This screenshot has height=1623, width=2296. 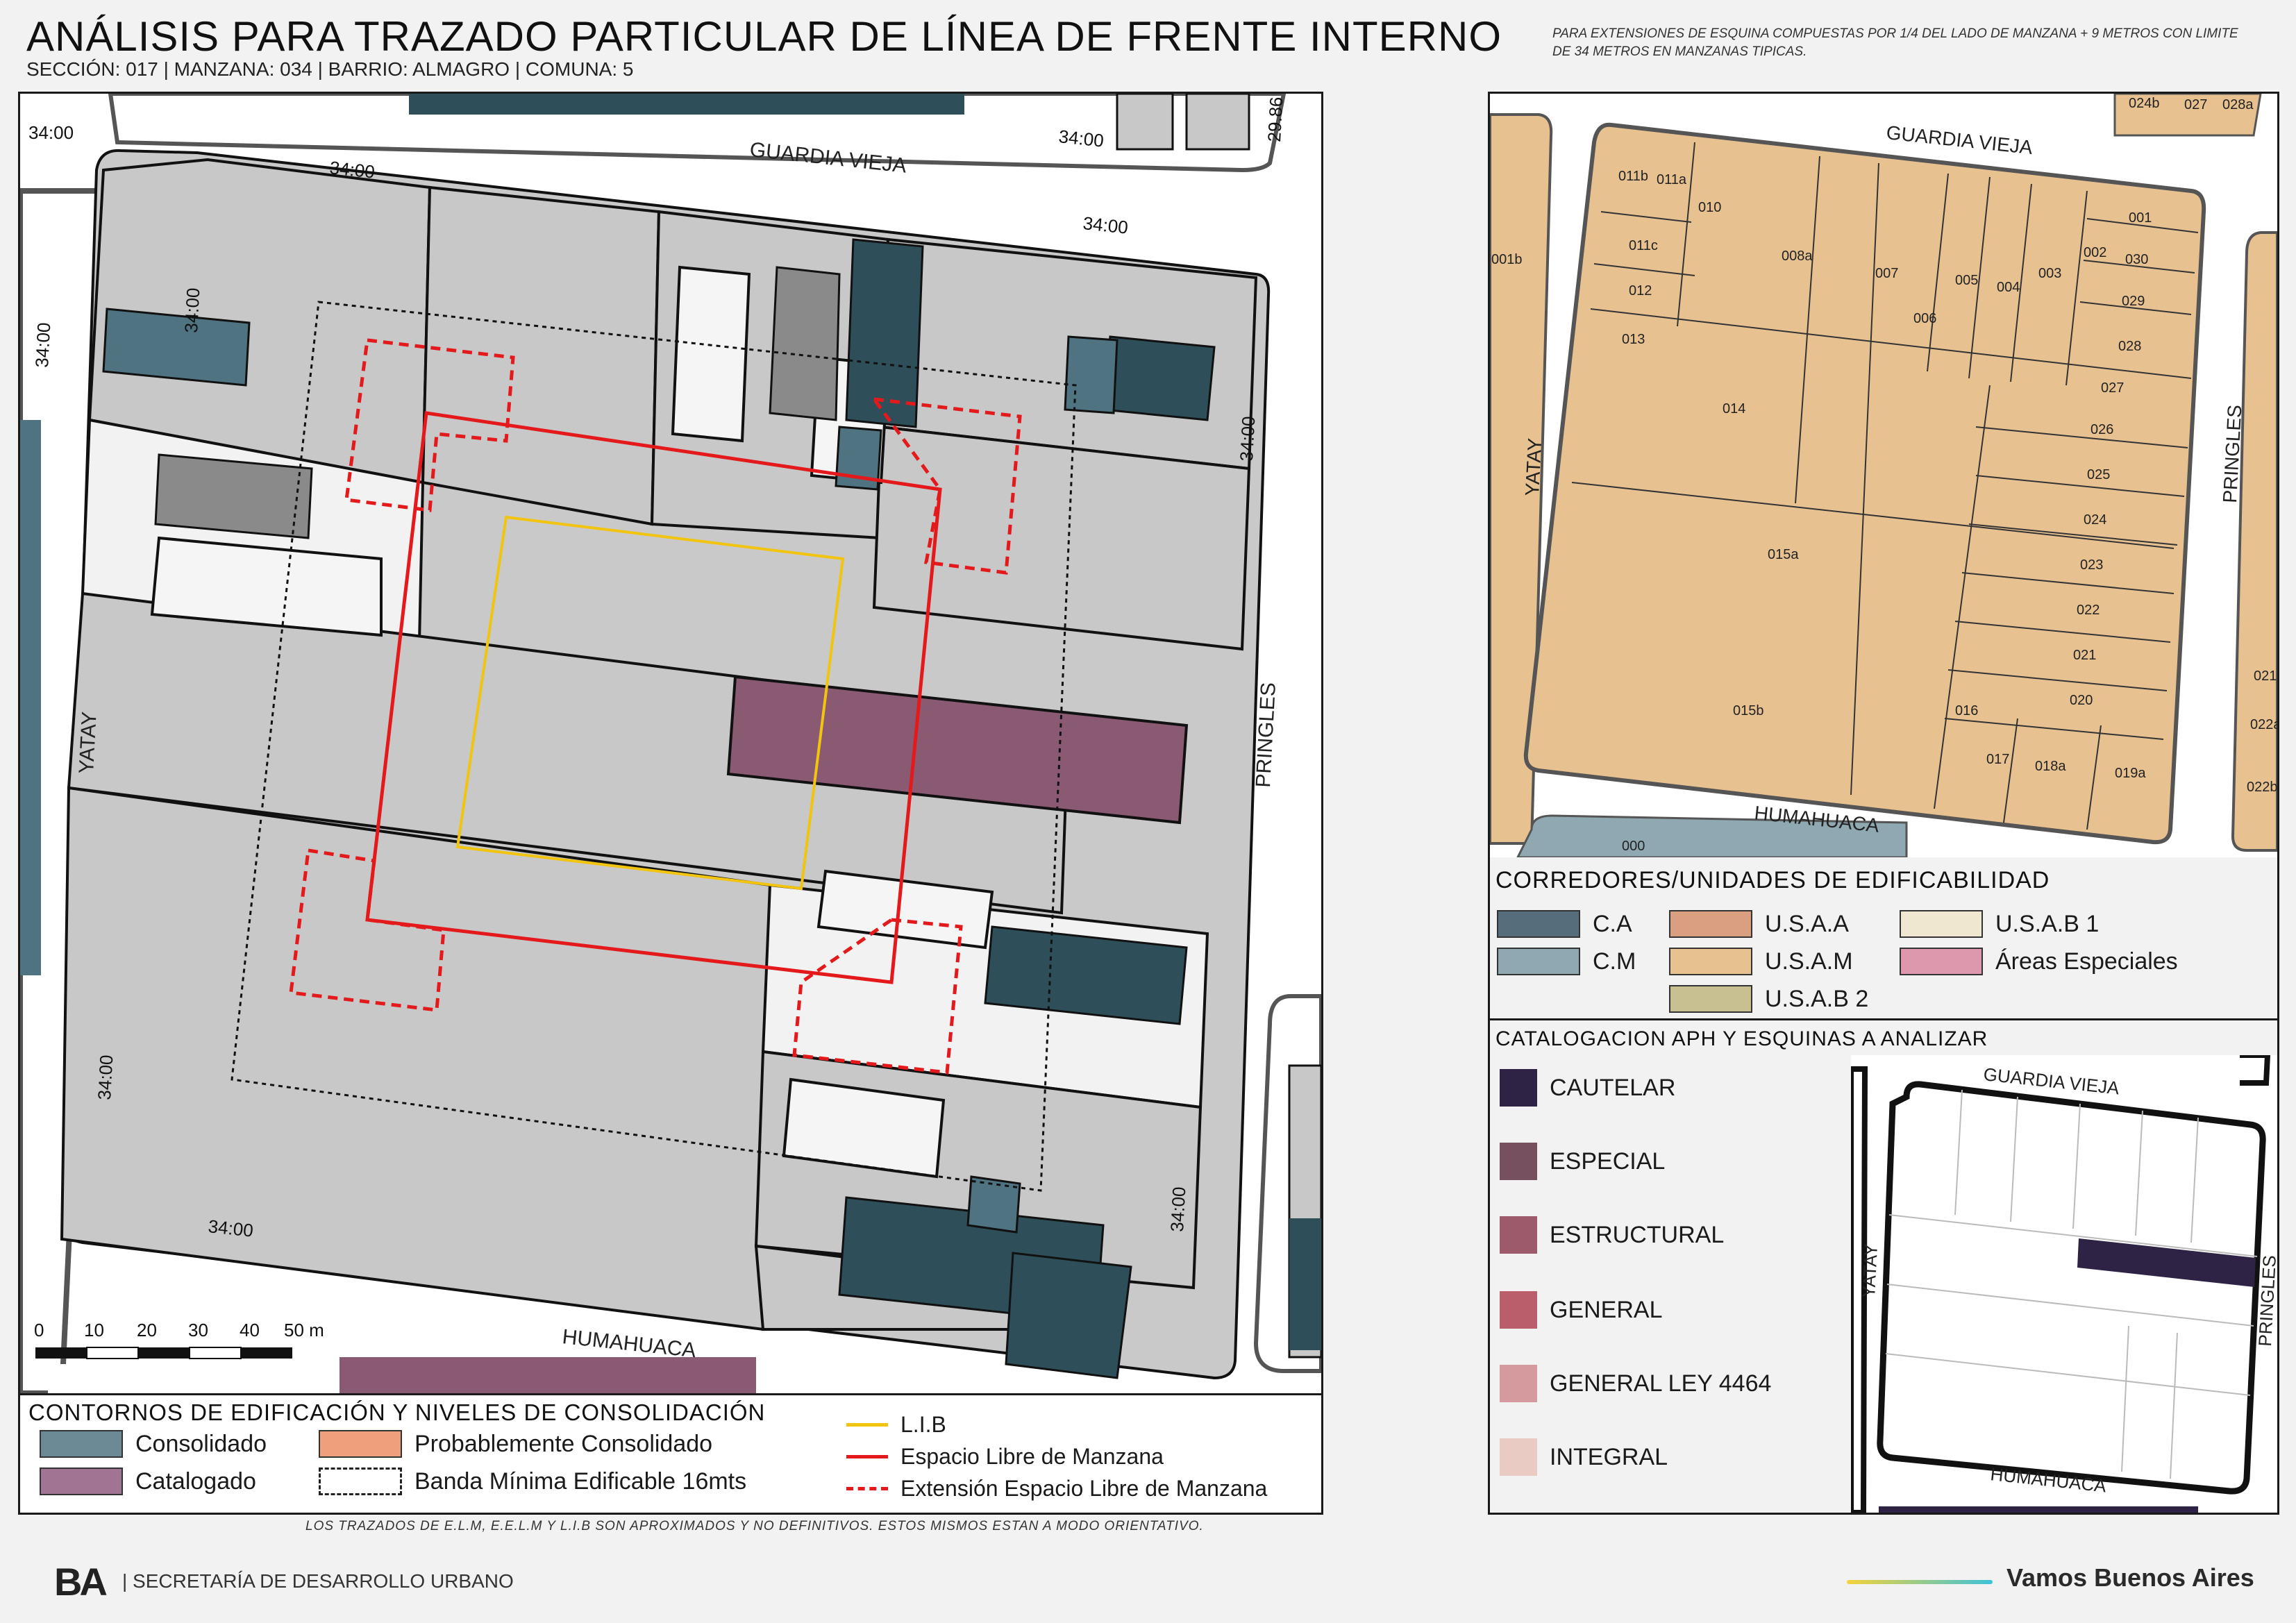 I want to click on legend-item-integral: INTEGRAL, so click(x=1584, y=1457).